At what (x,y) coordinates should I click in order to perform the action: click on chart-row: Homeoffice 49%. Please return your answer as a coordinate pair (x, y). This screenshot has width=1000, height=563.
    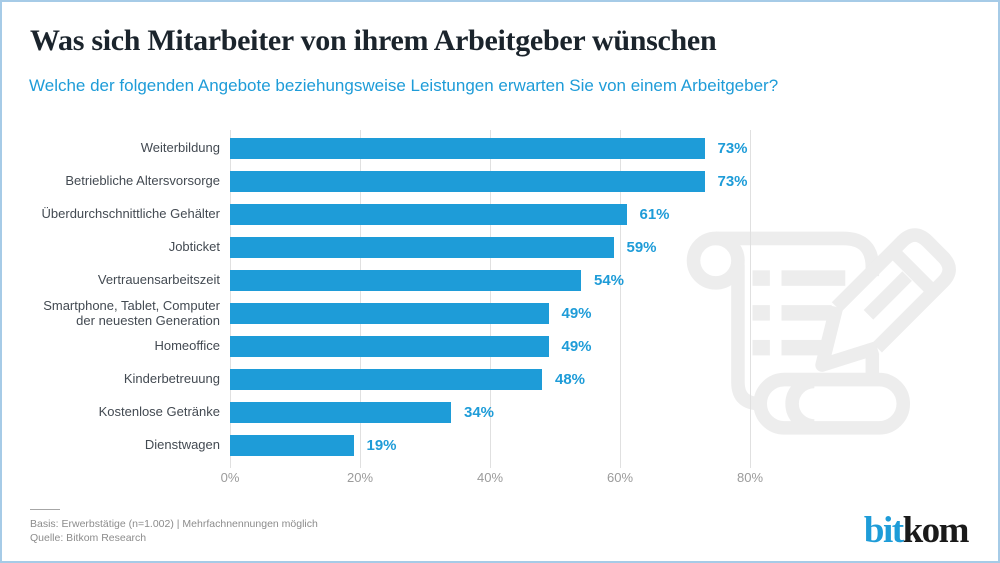
    Looking at the image, I should click on (504, 346).